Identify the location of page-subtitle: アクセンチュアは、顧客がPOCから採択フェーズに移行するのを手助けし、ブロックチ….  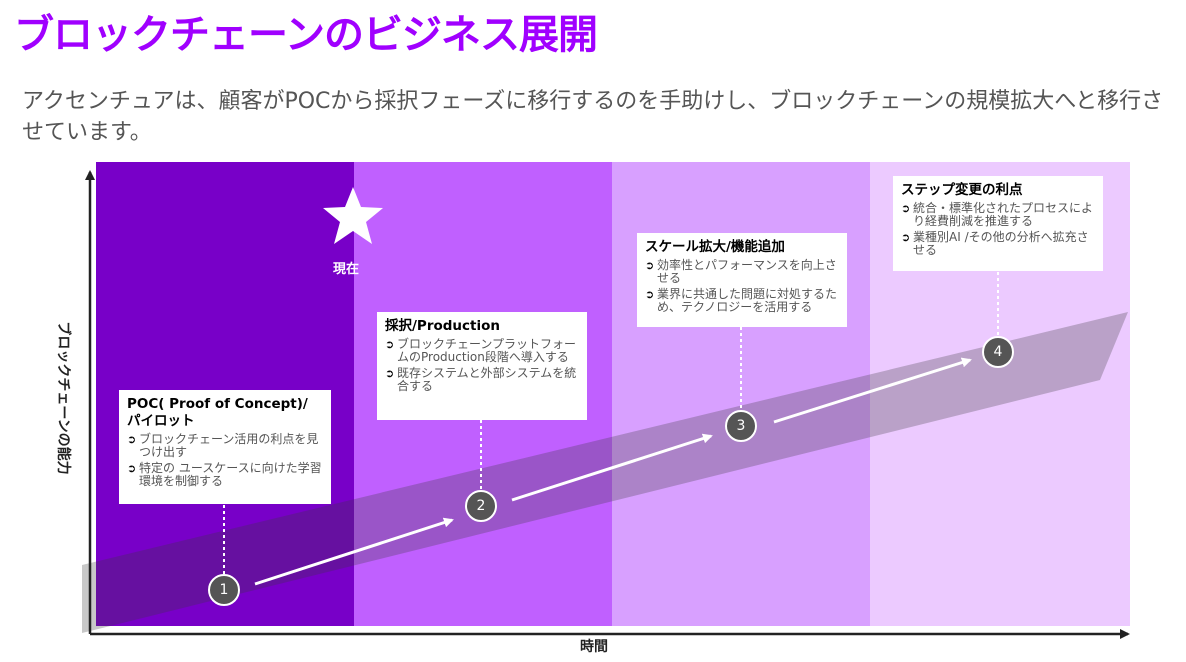
(593, 117).